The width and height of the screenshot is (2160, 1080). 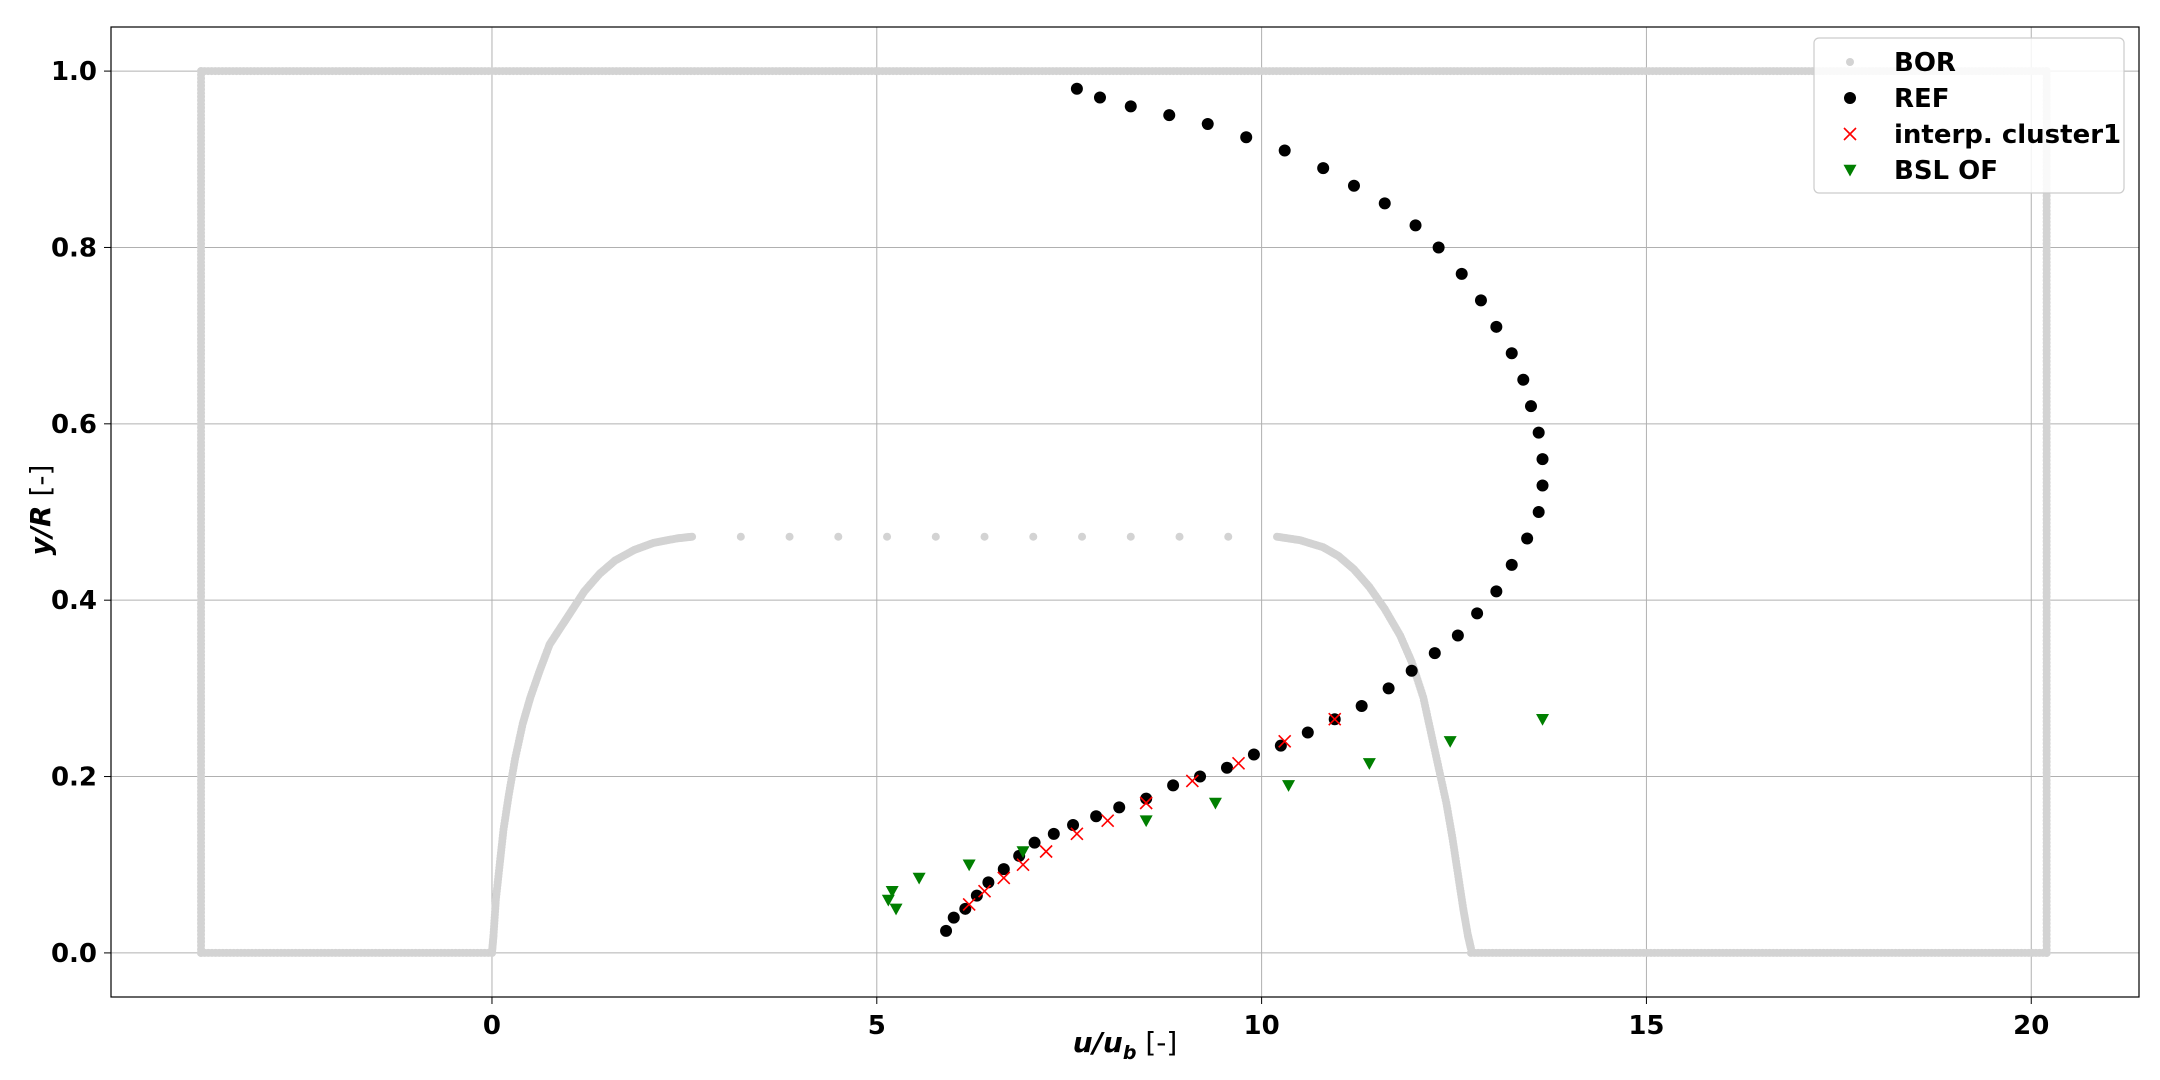 I want to click on series-bsl-of, so click(x=1215, y=815).